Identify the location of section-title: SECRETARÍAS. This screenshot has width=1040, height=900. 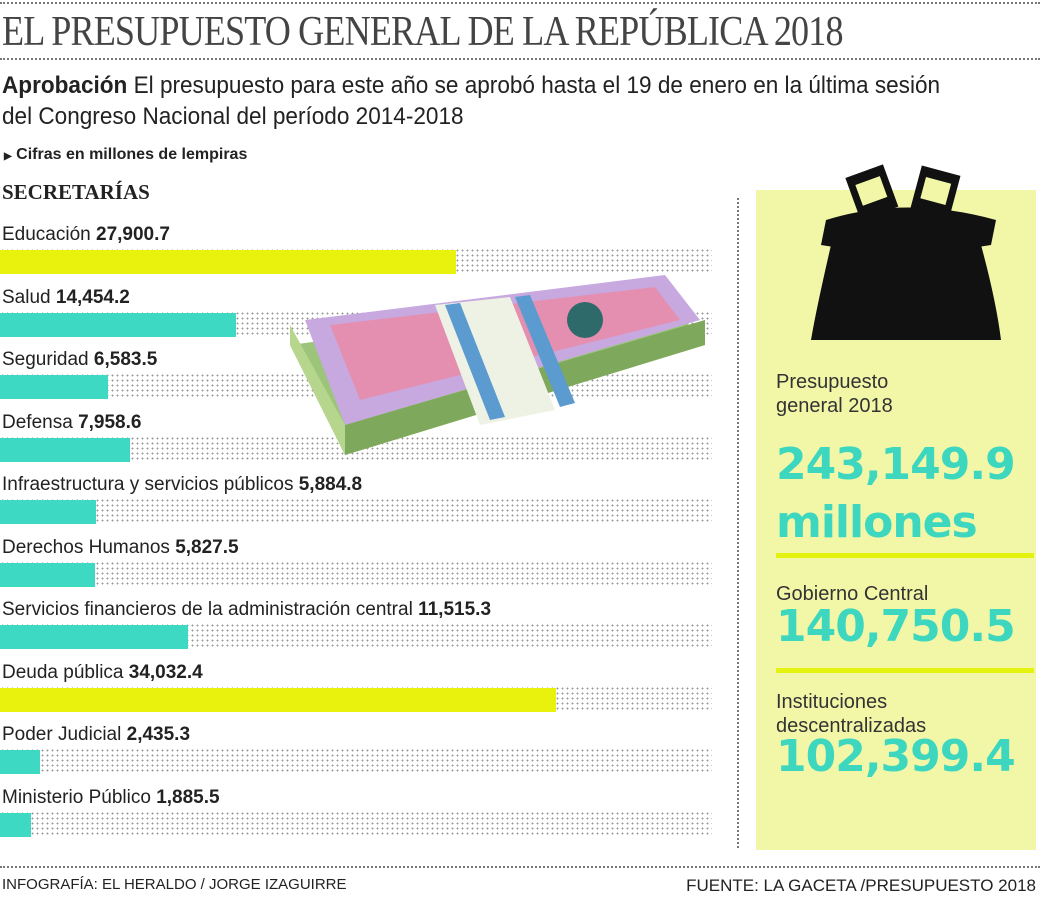
(76, 192).